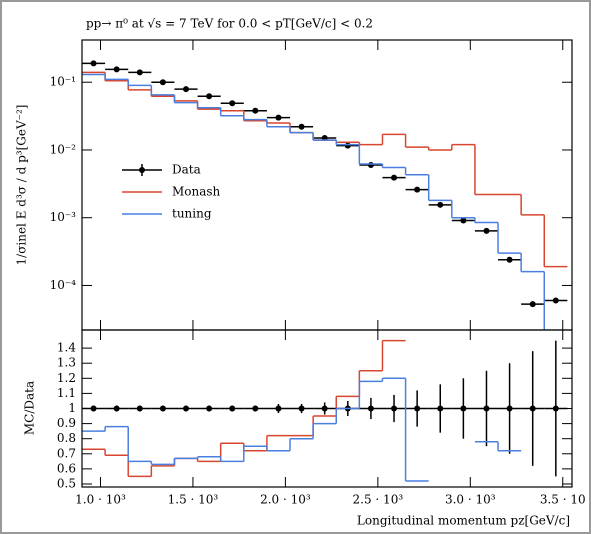  What do you see at coordinates (30, 408) in the screenshot?
I see `y-axis-label: MC/Data` at bounding box center [30, 408].